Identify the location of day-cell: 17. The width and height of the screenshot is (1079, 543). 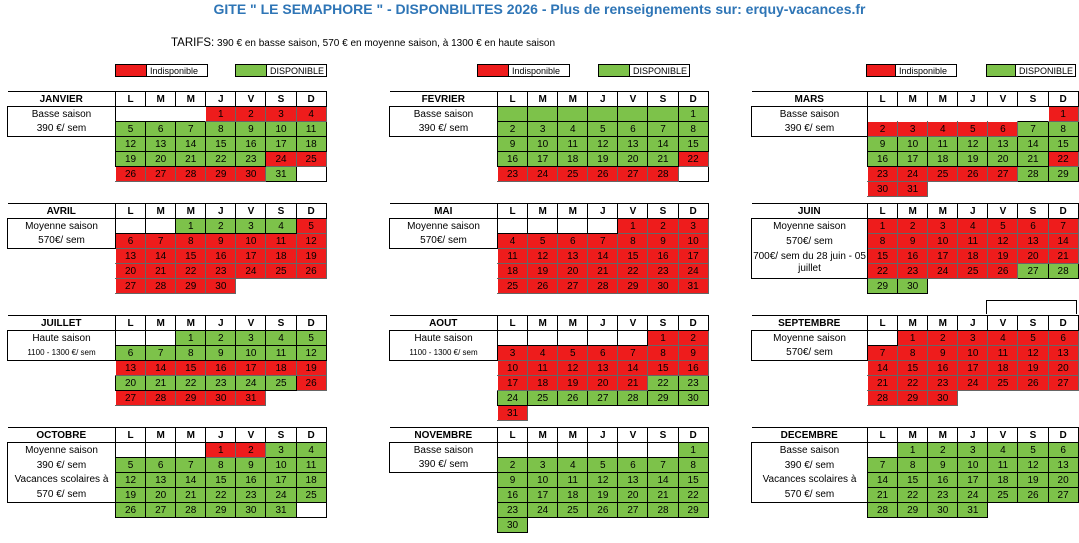
(543, 495).